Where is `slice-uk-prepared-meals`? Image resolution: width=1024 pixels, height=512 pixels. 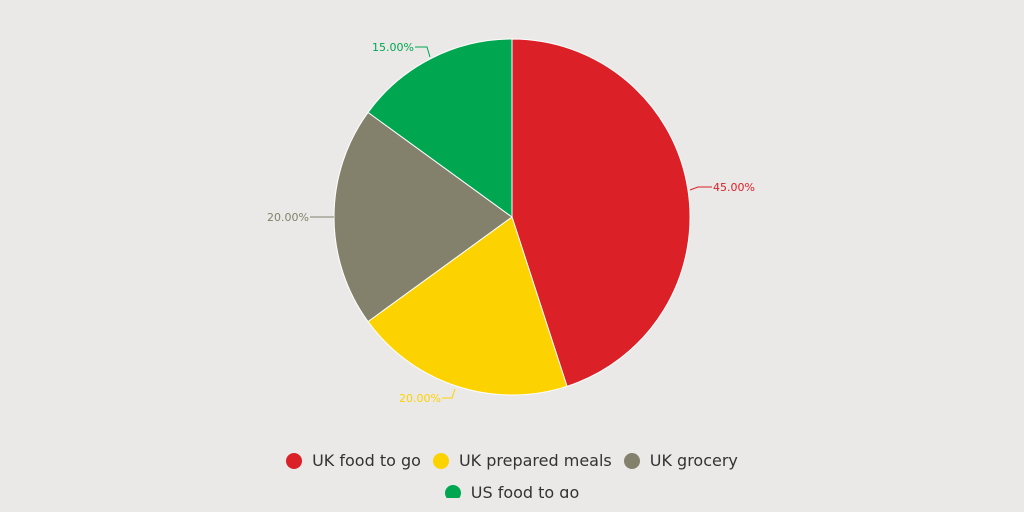 slice-uk-prepared-meals is located at coordinates (467, 306).